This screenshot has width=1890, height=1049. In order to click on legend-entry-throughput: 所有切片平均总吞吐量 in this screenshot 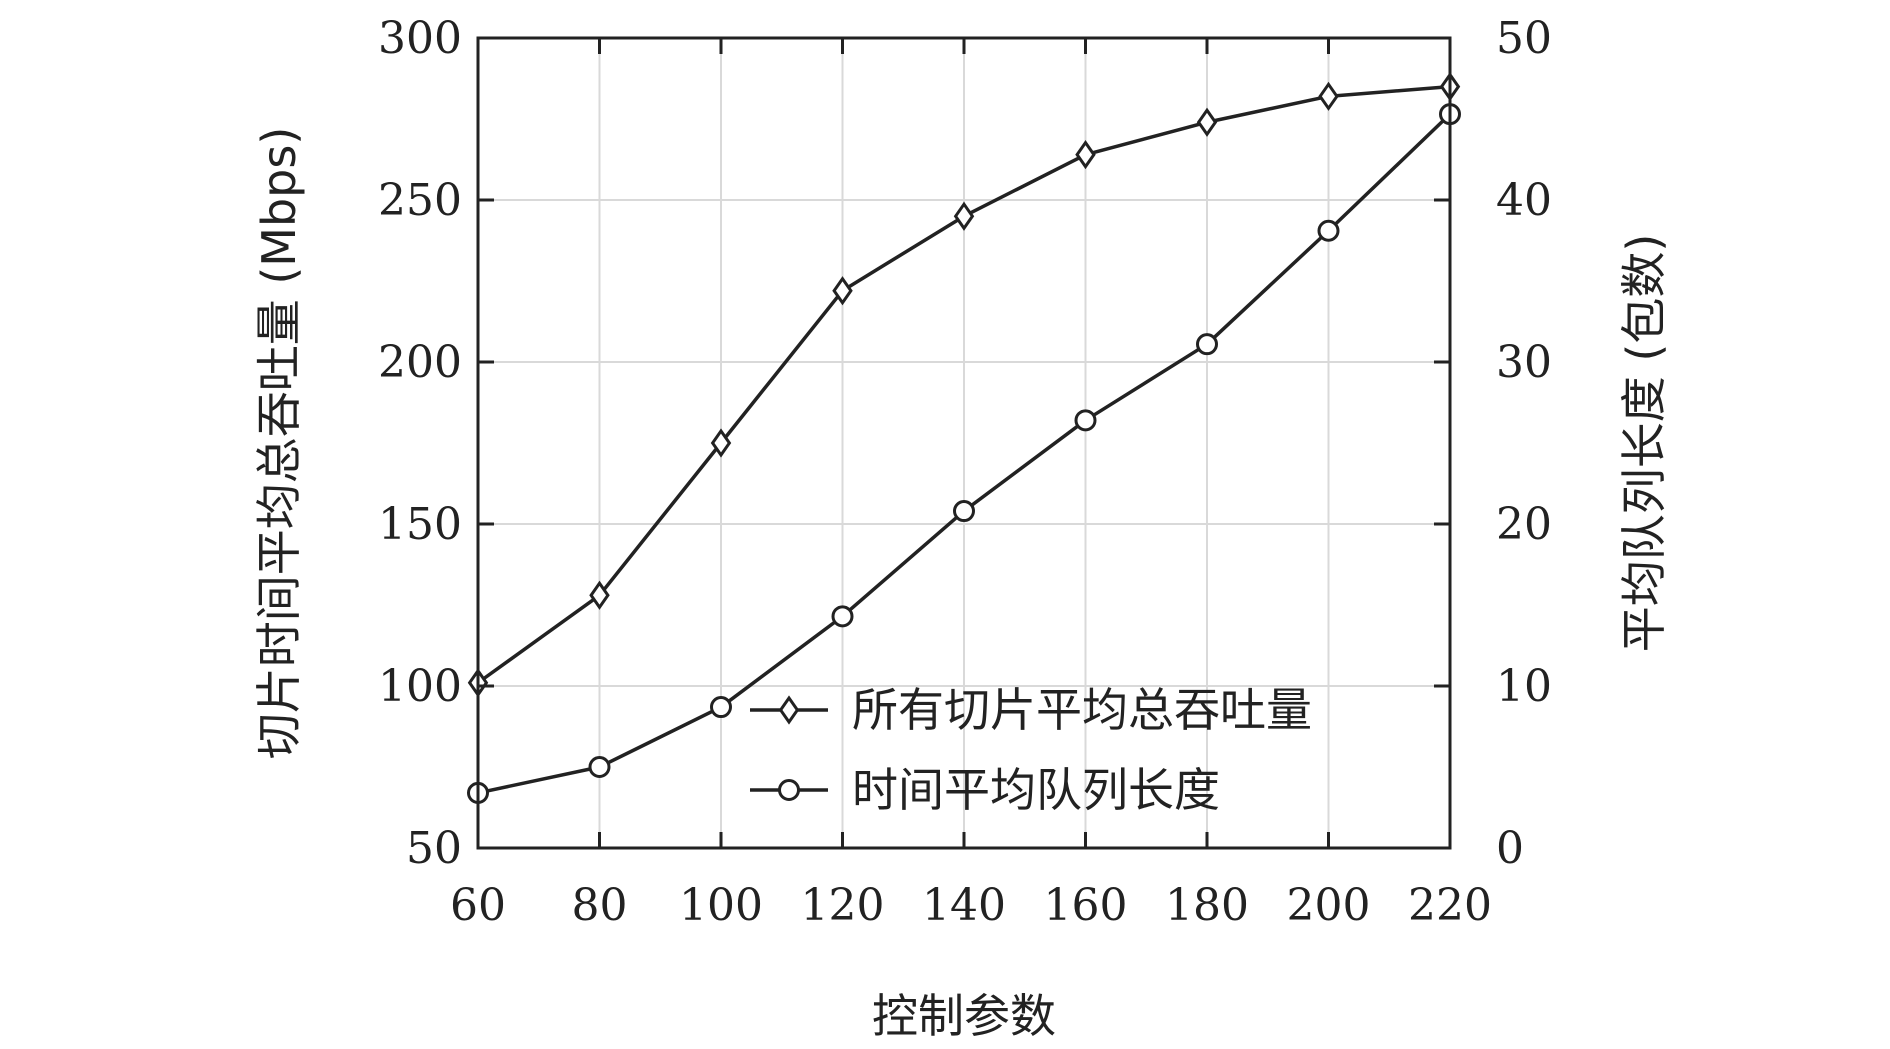, I will do `click(1031, 710)`.